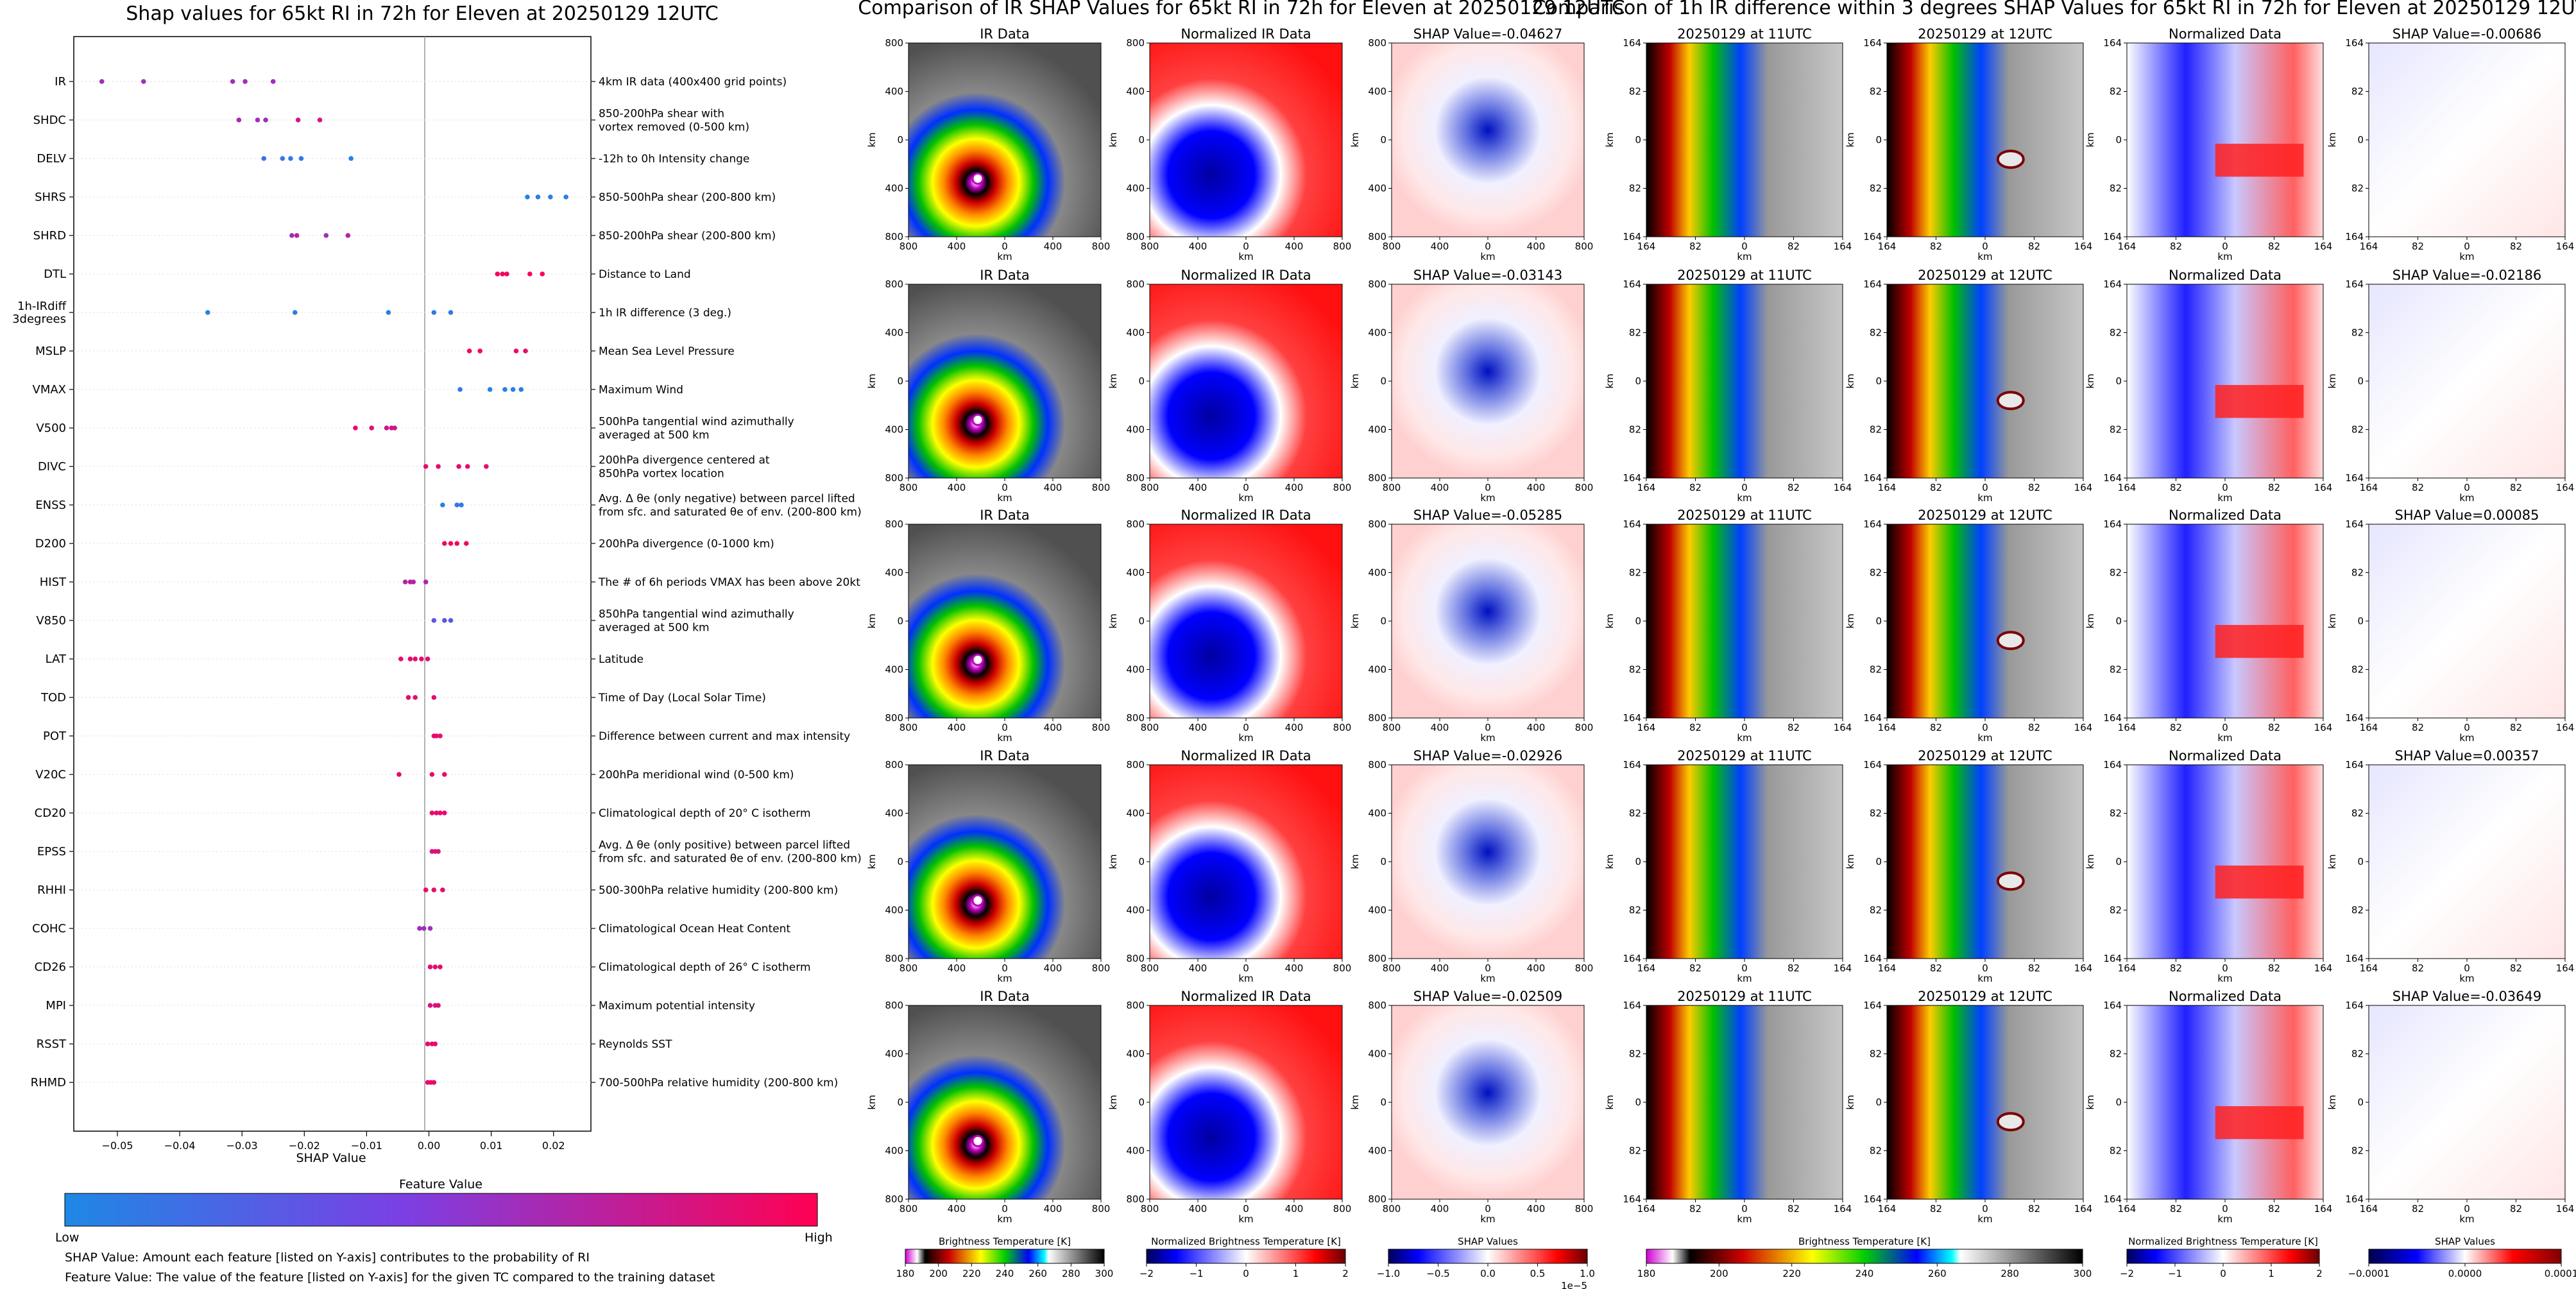  I want to click on colorbar-label: Normalized Brightness Temperature [K], so click(2223, 1241).